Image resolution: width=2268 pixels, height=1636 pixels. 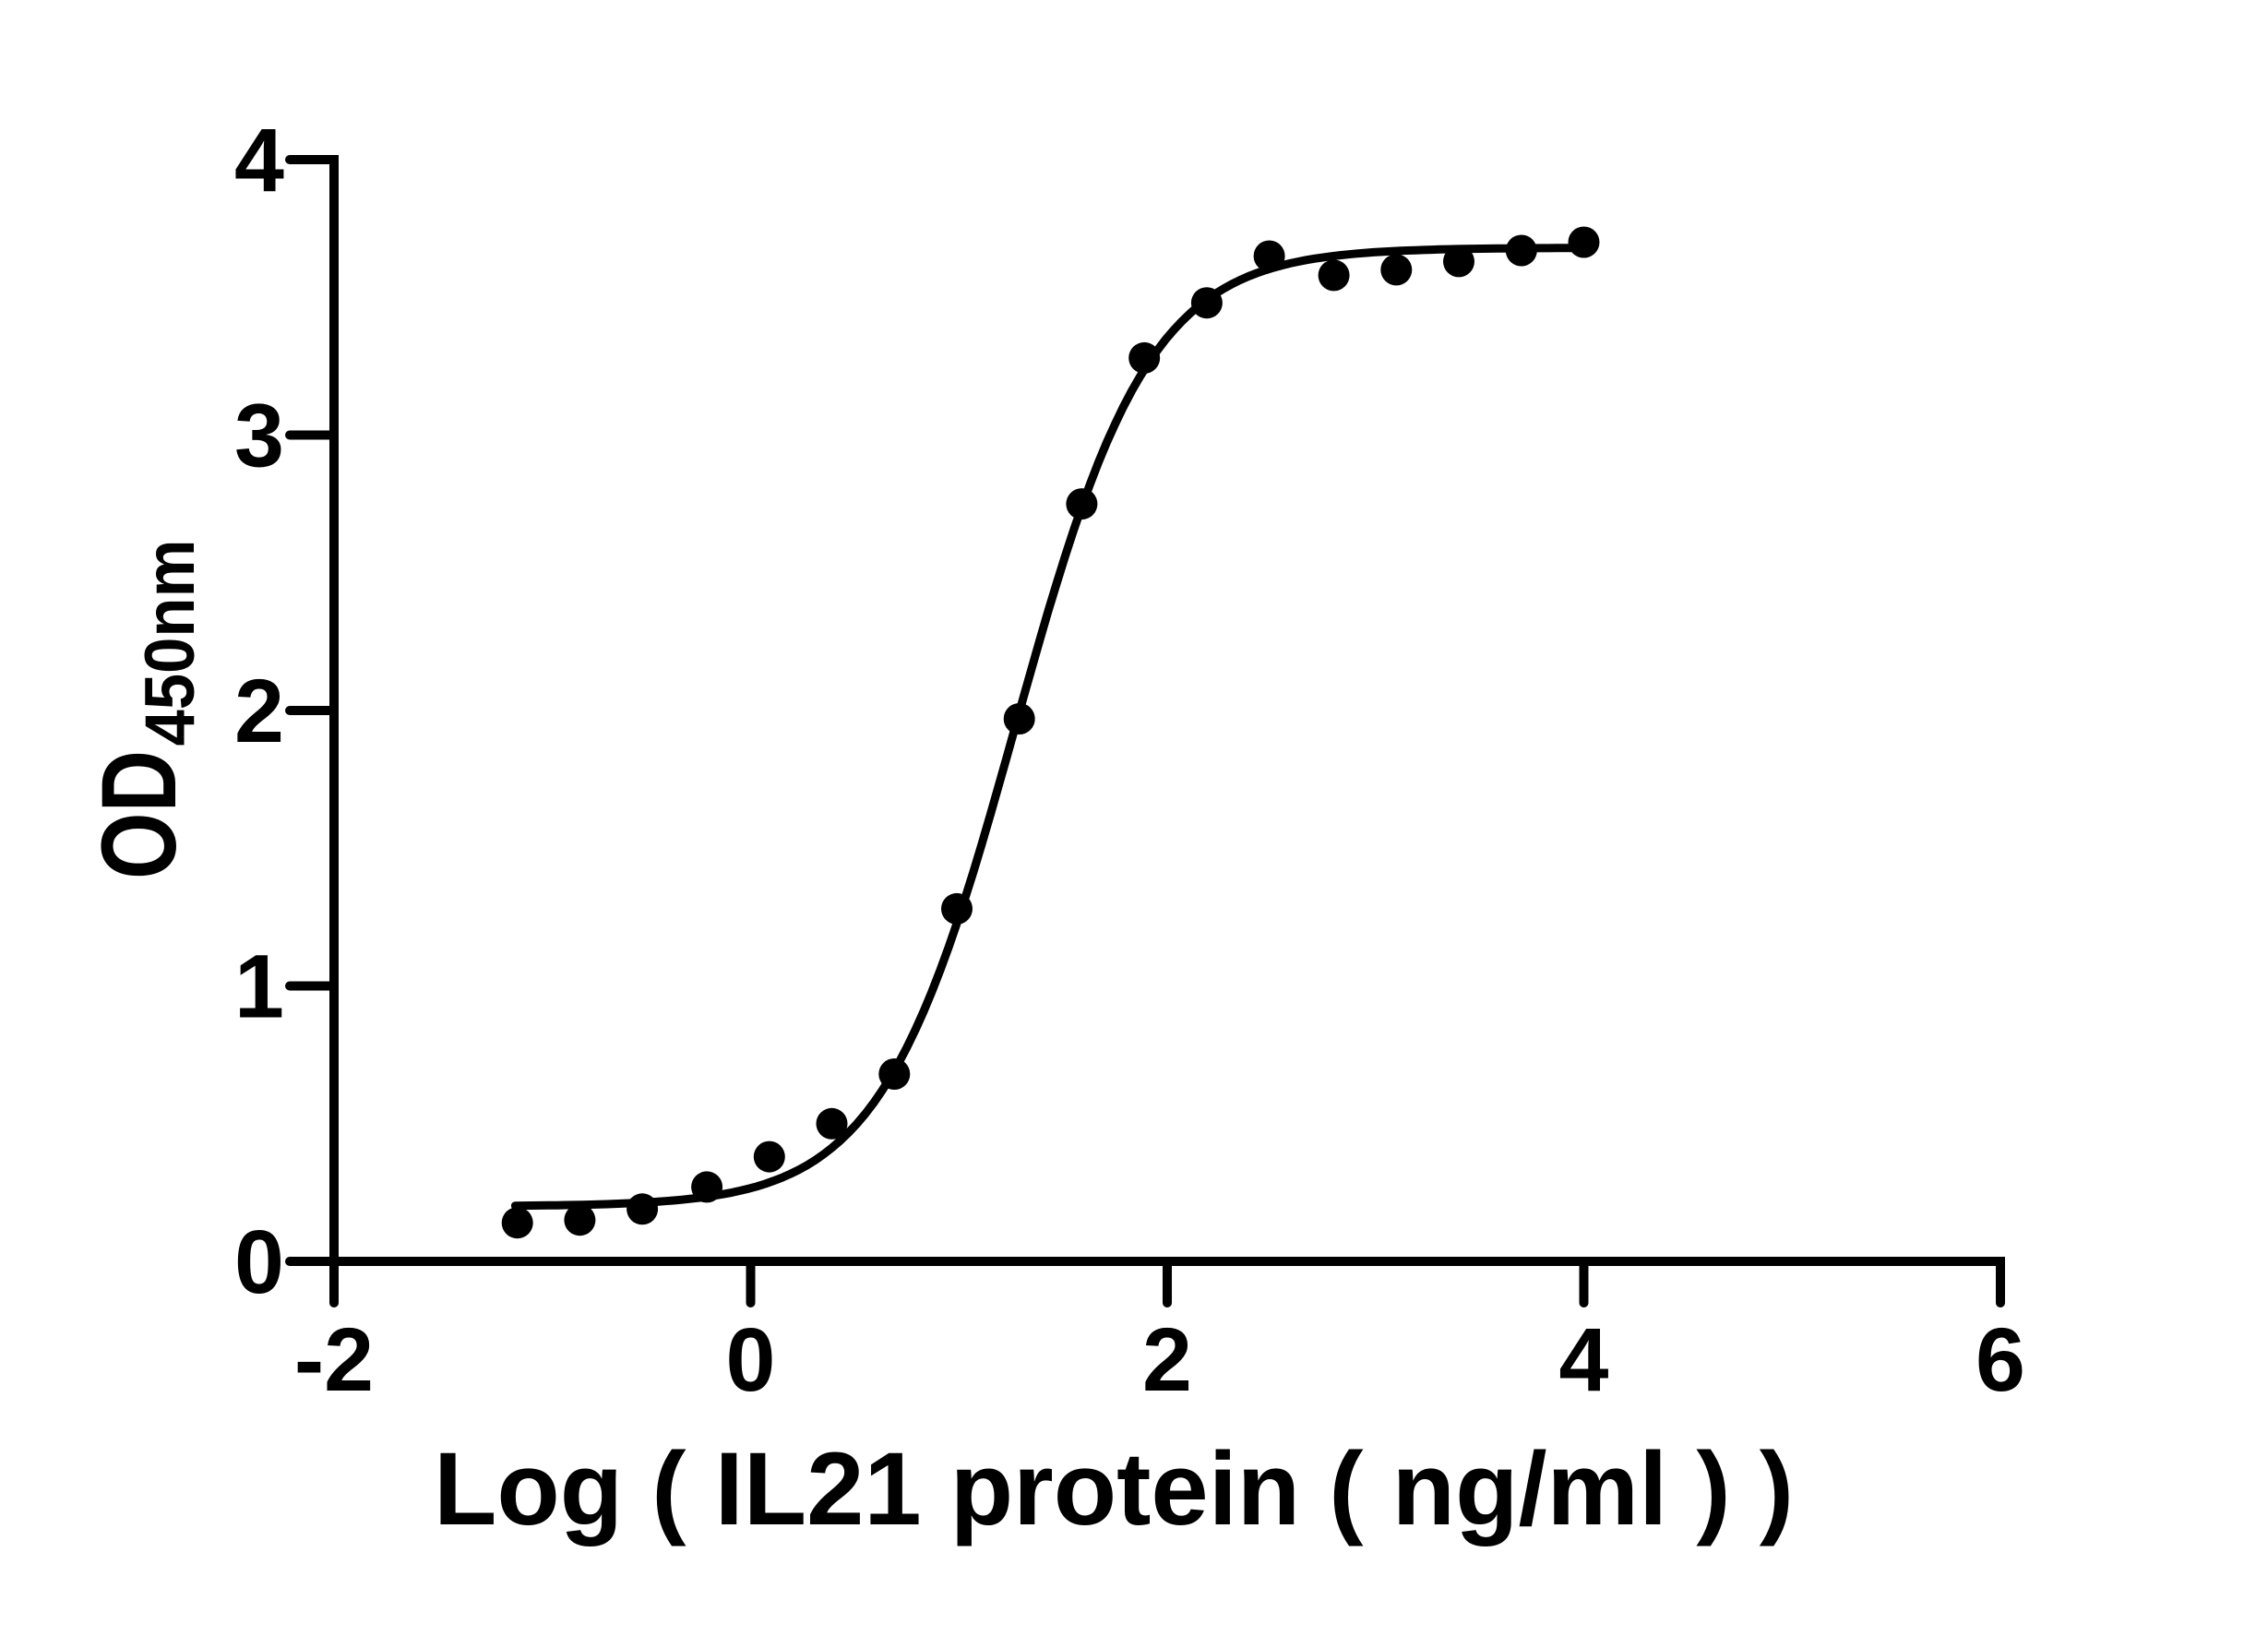 What do you see at coordinates (259, 1262) in the screenshot?
I see `y-tick-label: 0` at bounding box center [259, 1262].